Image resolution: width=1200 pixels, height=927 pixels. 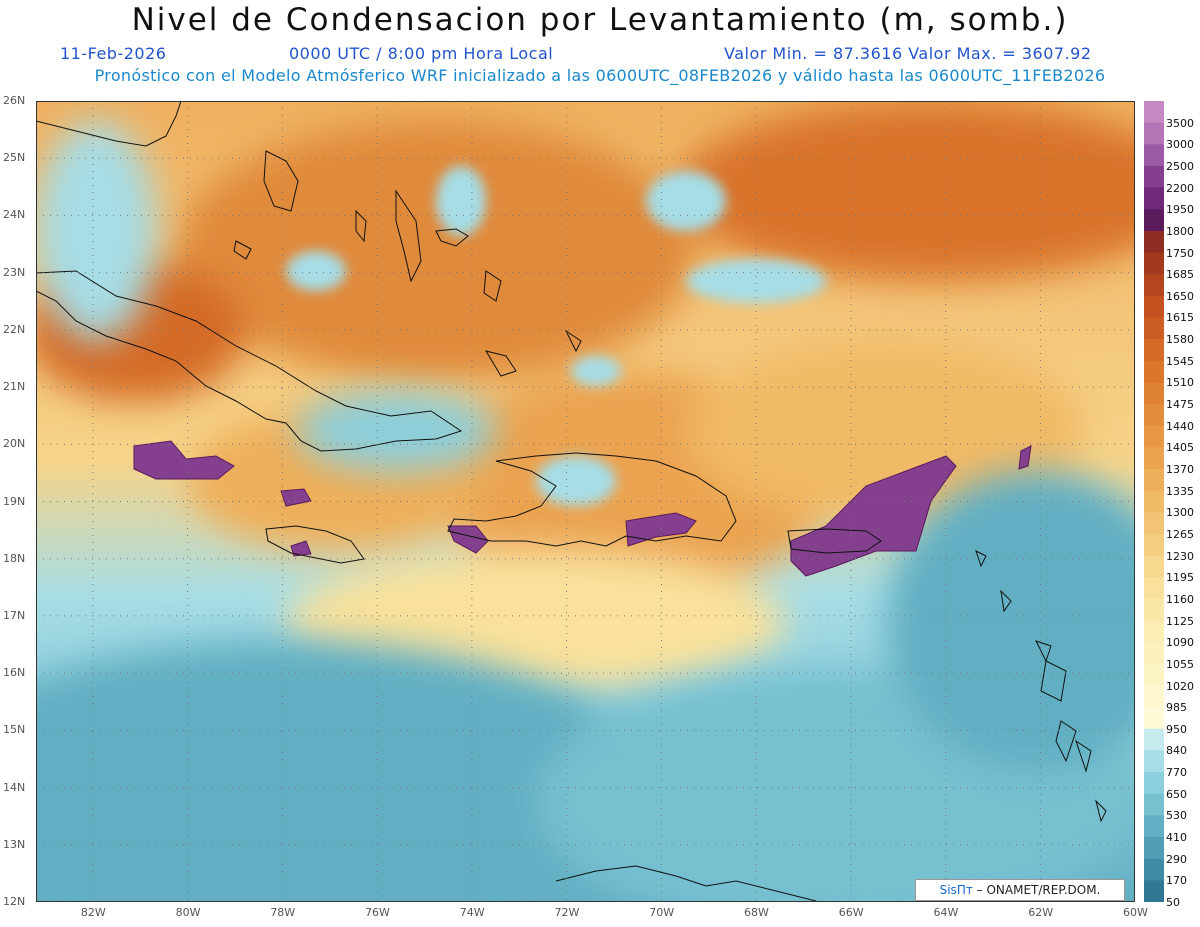 What do you see at coordinates (1041, 686) in the screenshot?
I see `lesser-antilles-coast` at bounding box center [1041, 686].